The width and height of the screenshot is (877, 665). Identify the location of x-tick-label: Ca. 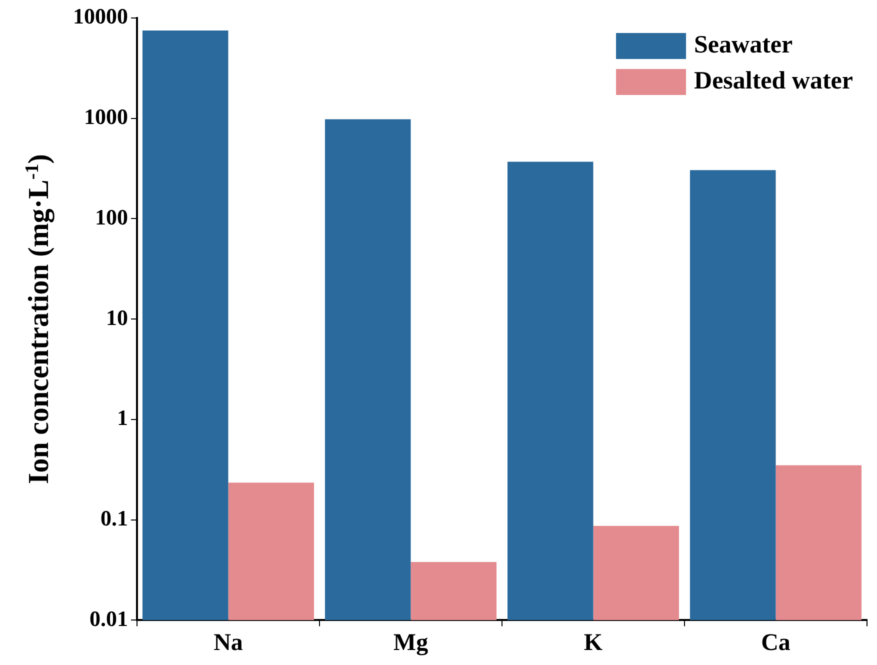
(775, 643).